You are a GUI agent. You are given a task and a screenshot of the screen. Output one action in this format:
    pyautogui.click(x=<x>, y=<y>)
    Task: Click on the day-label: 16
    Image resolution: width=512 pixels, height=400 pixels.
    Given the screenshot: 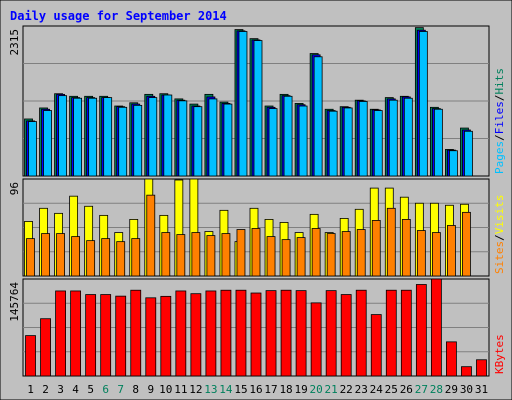 What is the action you would take?
    pyautogui.click(x=255, y=389)
    